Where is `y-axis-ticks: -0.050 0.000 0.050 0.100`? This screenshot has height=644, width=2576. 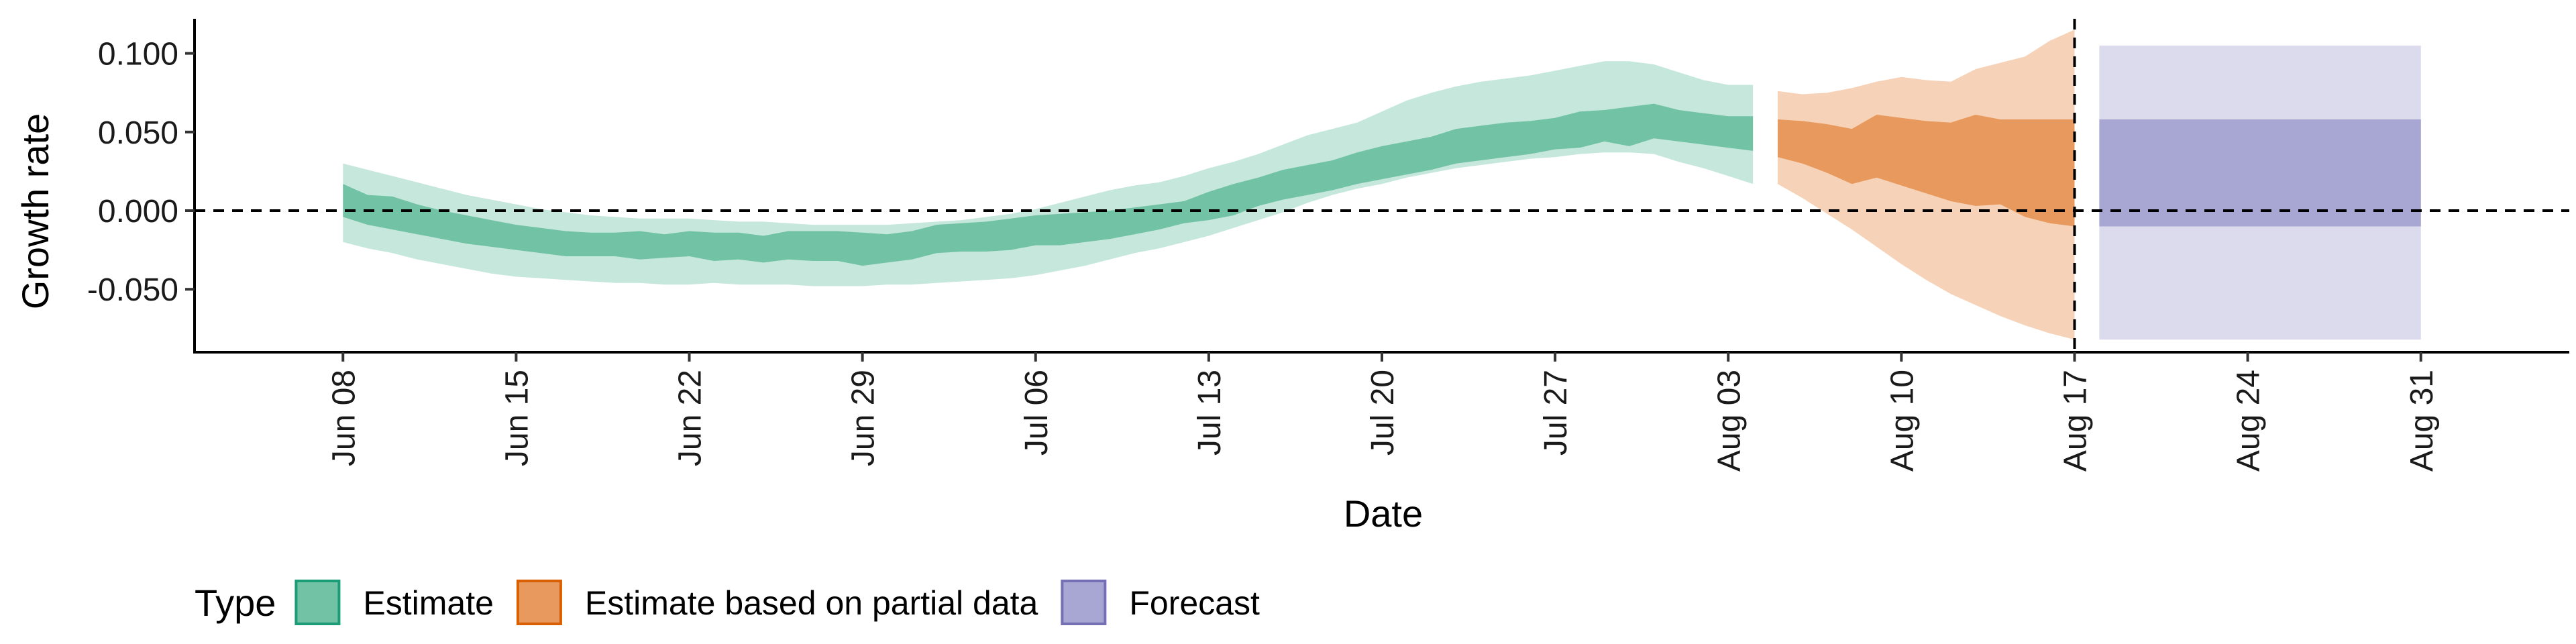
y-axis-ticks: -0.050 0.000 0.050 0.100 is located at coordinates (141, 172).